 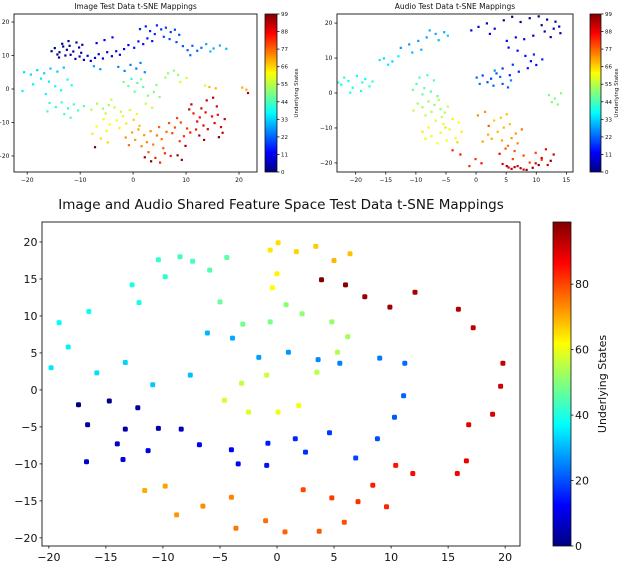 I want to click on image-tsne-colorbar-label: Underlying States, so click(x=297, y=92).